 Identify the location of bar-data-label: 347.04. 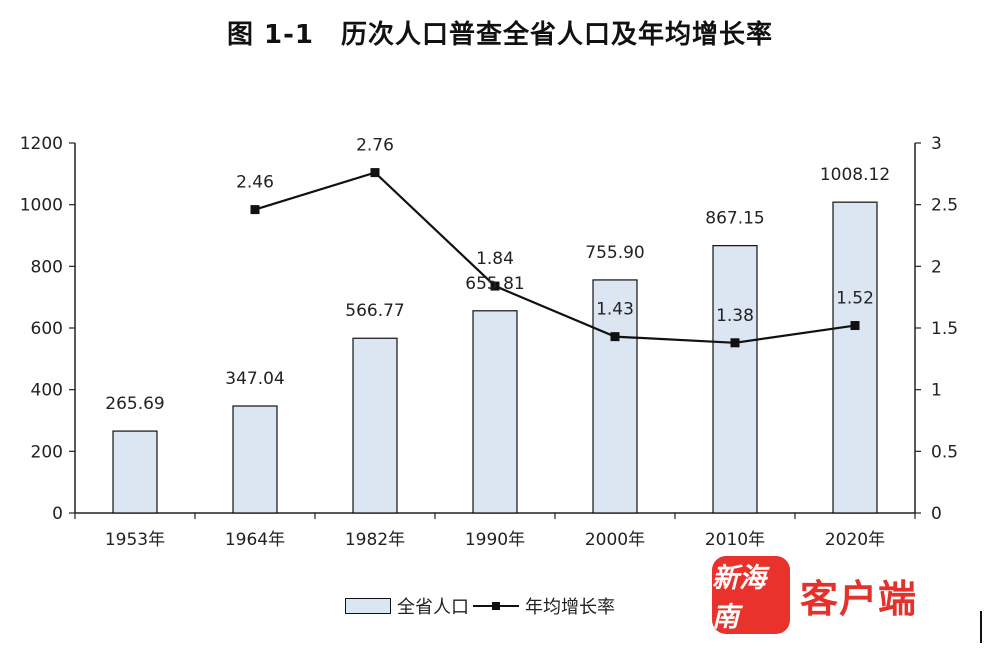
(254, 379).